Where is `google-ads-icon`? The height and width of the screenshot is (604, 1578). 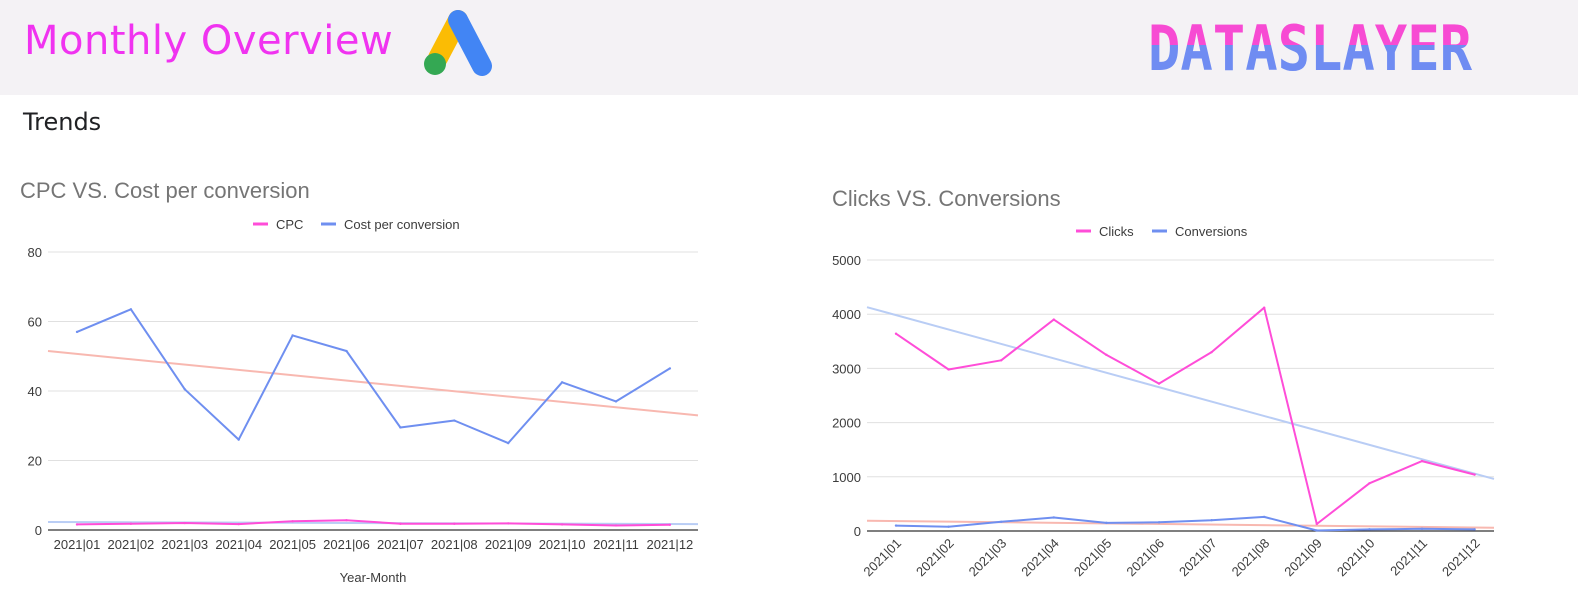 google-ads-icon is located at coordinates (458, 43).